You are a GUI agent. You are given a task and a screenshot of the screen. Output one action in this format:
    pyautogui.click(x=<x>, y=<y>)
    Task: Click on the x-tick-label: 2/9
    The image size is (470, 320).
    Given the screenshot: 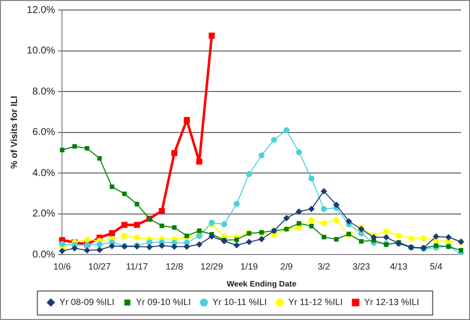 What is the action you would take?
    pyautogui.click(x=286, y=266)
    